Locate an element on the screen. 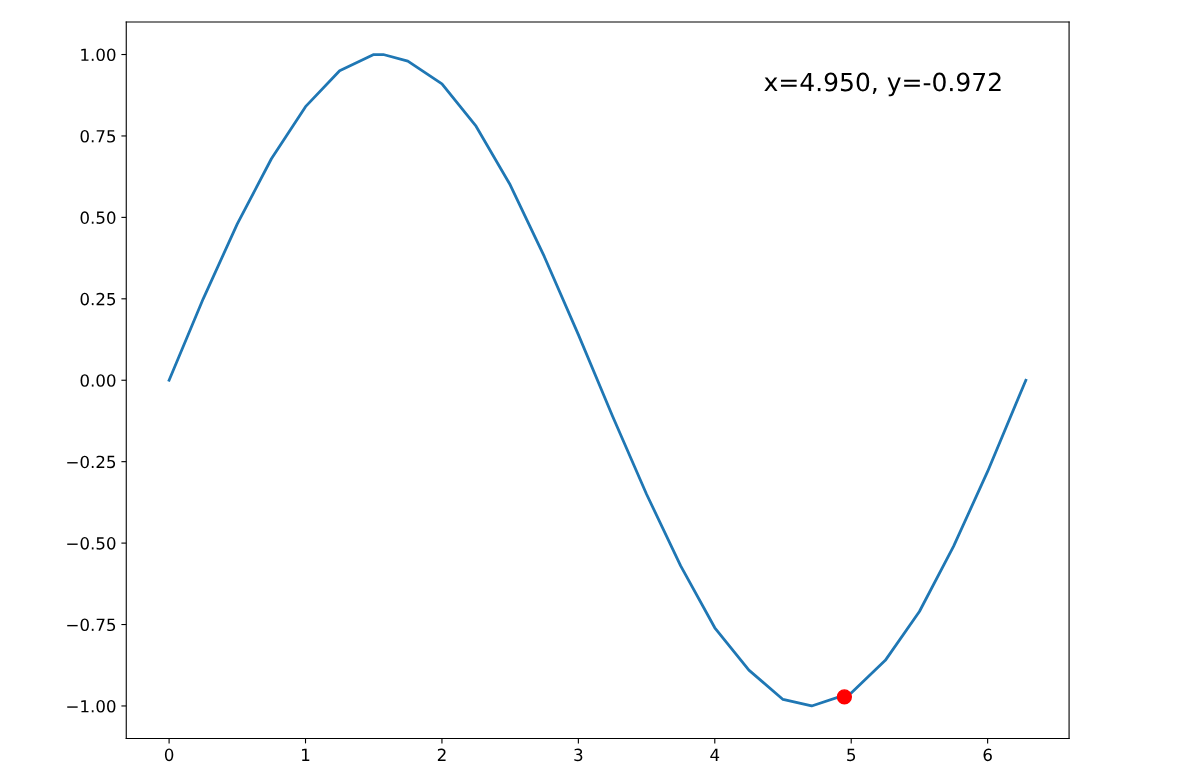 The height and width of the screenshot is (784, 1180). x-tick-label: 0 is located at coordinates (169, 755).